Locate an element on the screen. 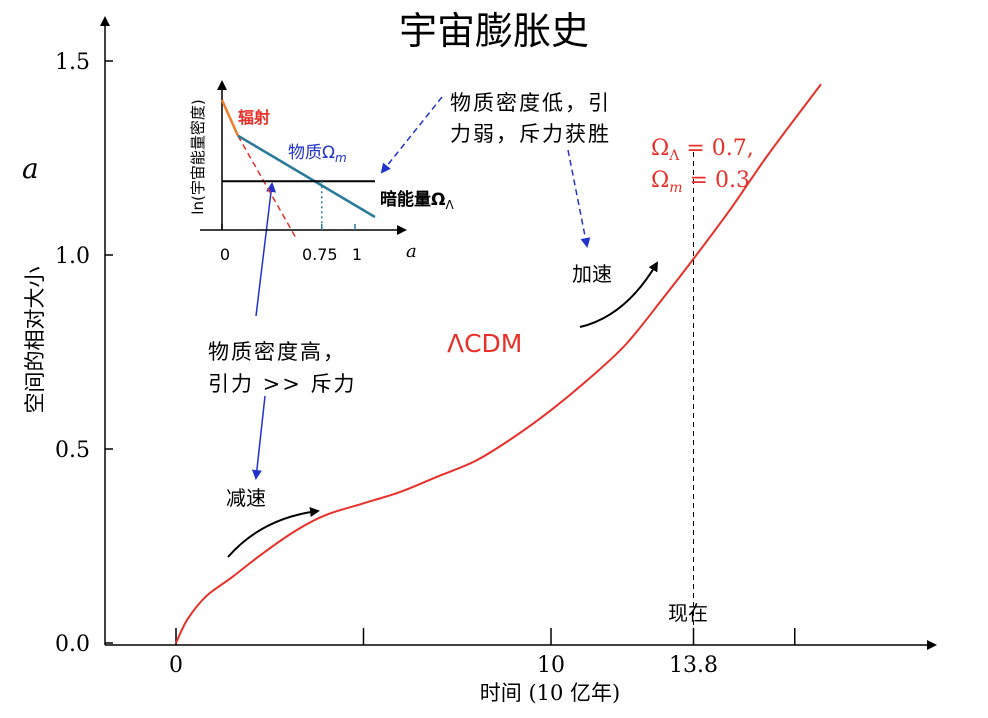 This screenshot has width=988, height=718. high-density-arrow-down is located at coordinates (258, 437).